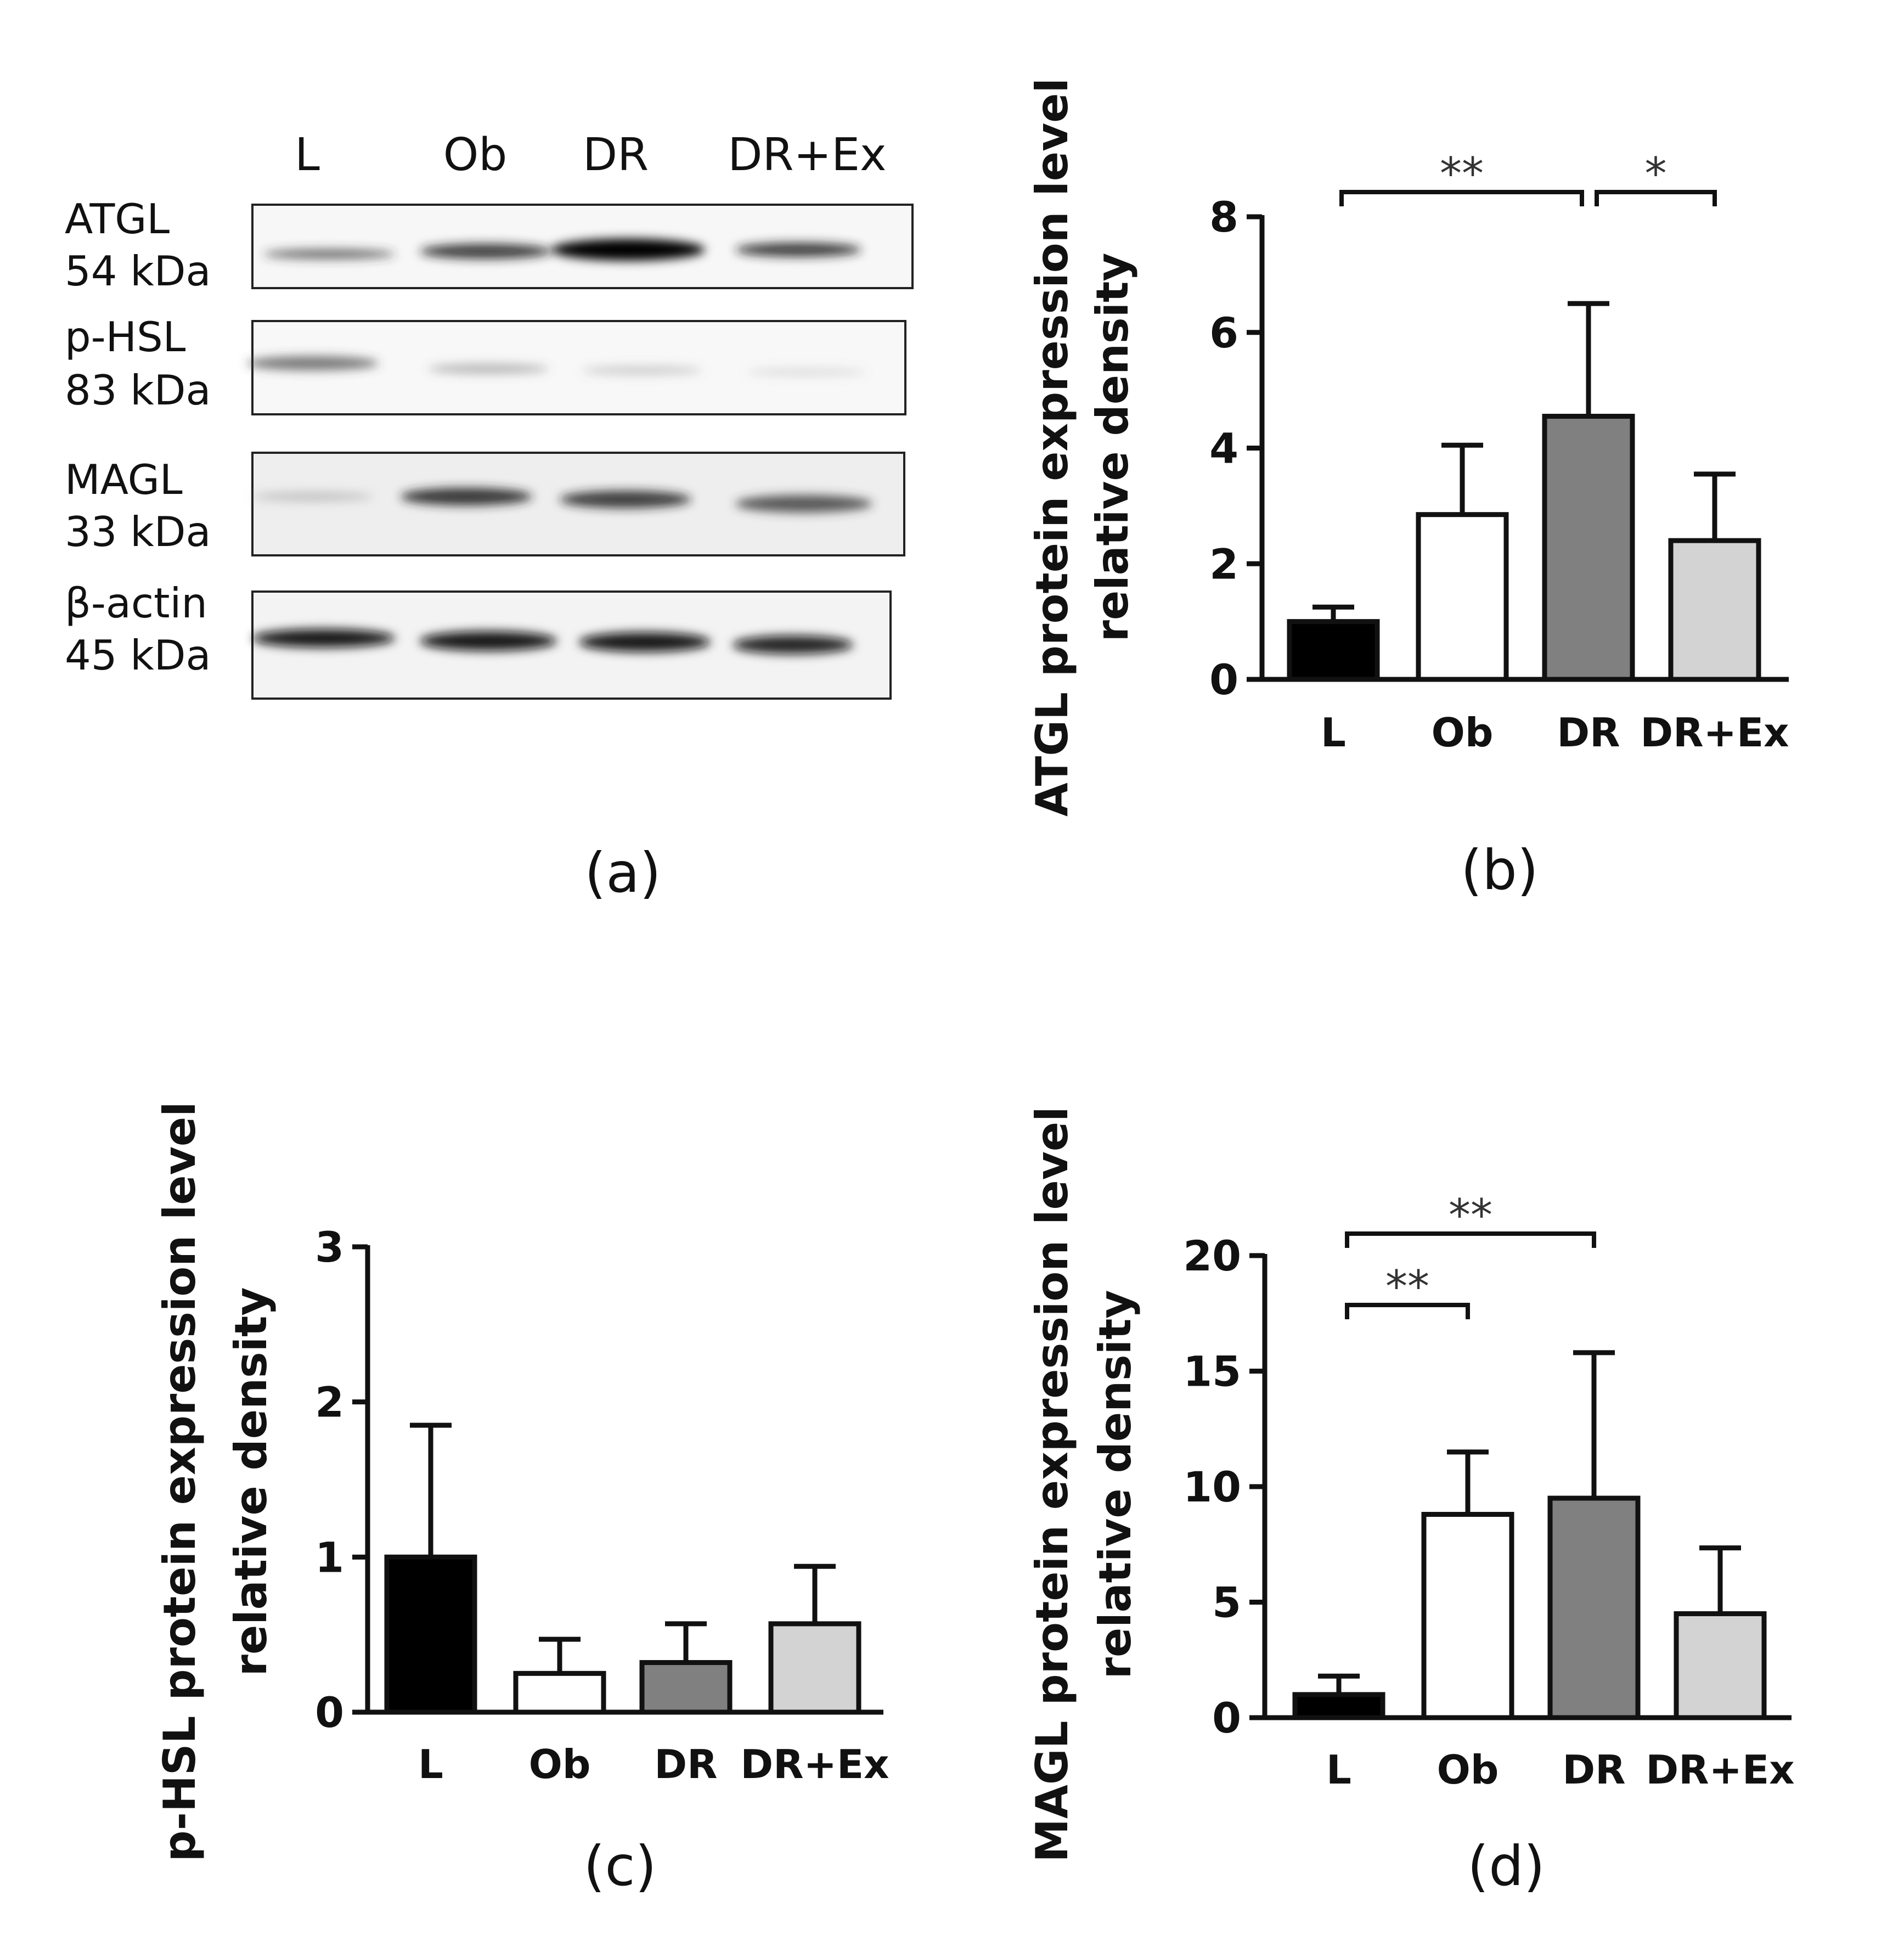 The image size is (1904, 1952). Describe the element at coordinates (1223, 217) in the screenshot. I see `y-tick-label: 8` at that location.